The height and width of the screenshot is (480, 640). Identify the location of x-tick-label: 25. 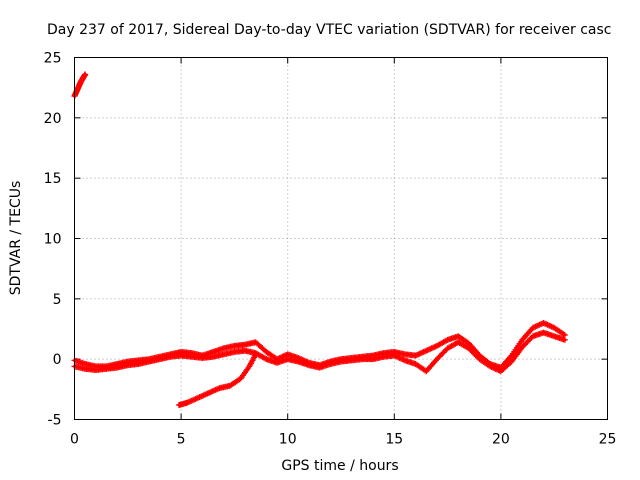
(608, 440).